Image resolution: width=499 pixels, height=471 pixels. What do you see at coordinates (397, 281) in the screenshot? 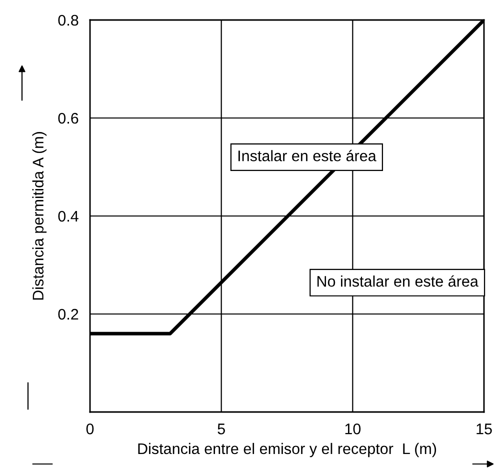
I see `annotation: No instalar en este área` at bounding box center [397, 281].